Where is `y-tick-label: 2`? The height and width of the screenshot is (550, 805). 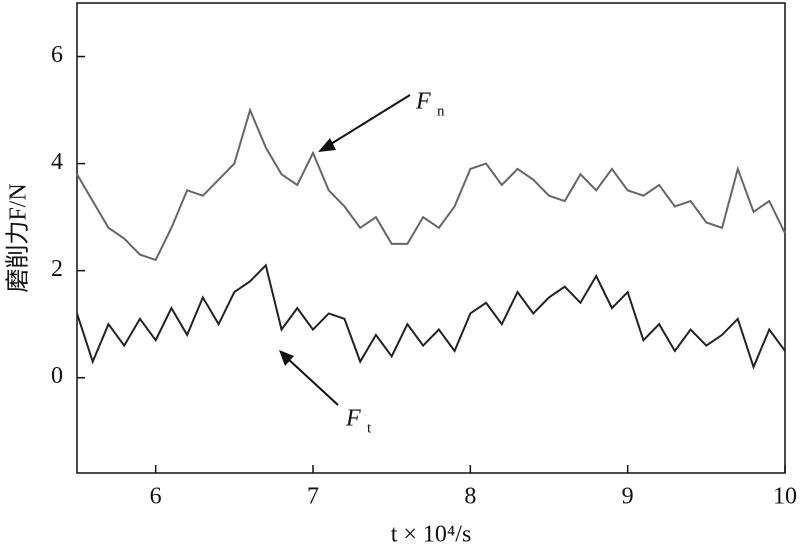
y-tick-label: 2 is located at coordinates (57, 269).